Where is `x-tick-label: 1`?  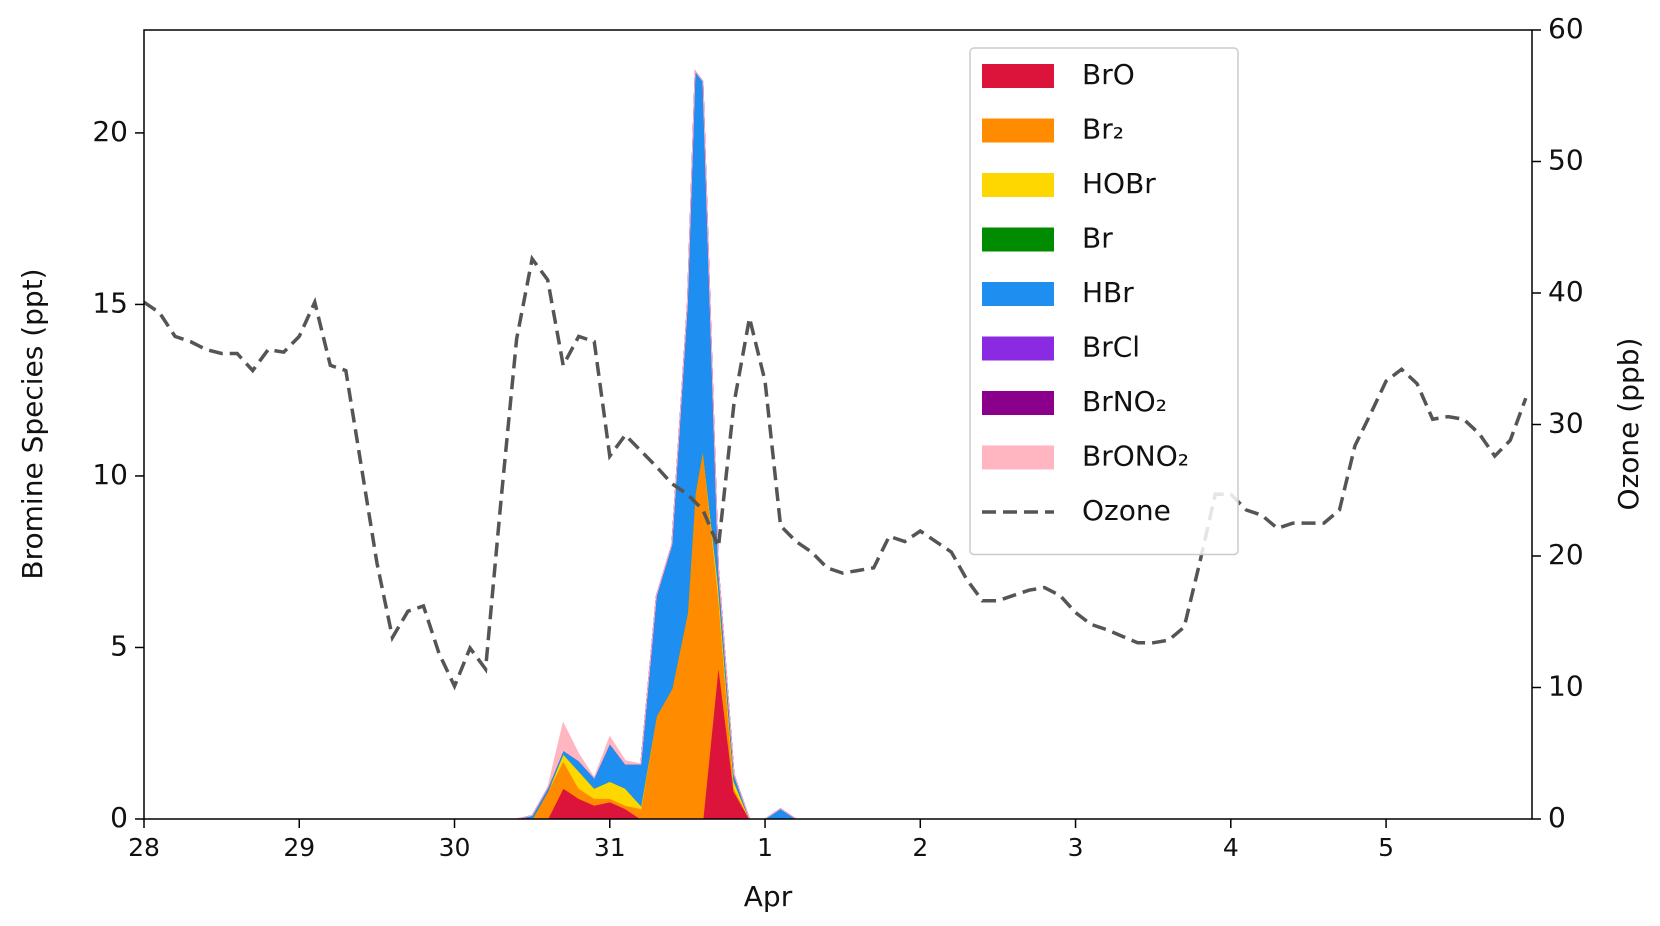 x-tick-label: 1 is located at coordinates (765, 847).